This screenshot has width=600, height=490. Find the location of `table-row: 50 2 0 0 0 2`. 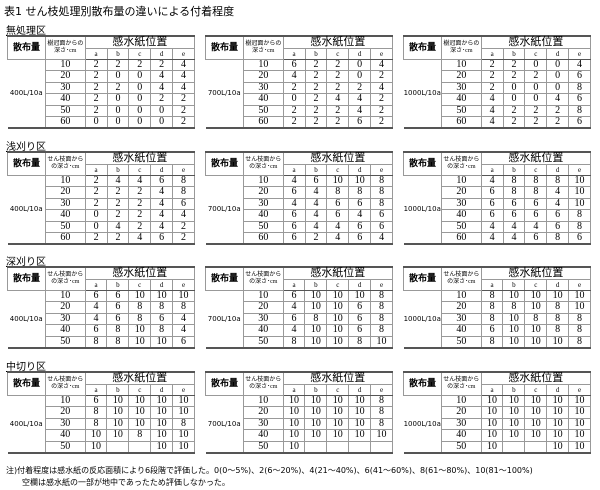

table-row: 50 2 0 0 0 2 is located at coordinates (101, 110).